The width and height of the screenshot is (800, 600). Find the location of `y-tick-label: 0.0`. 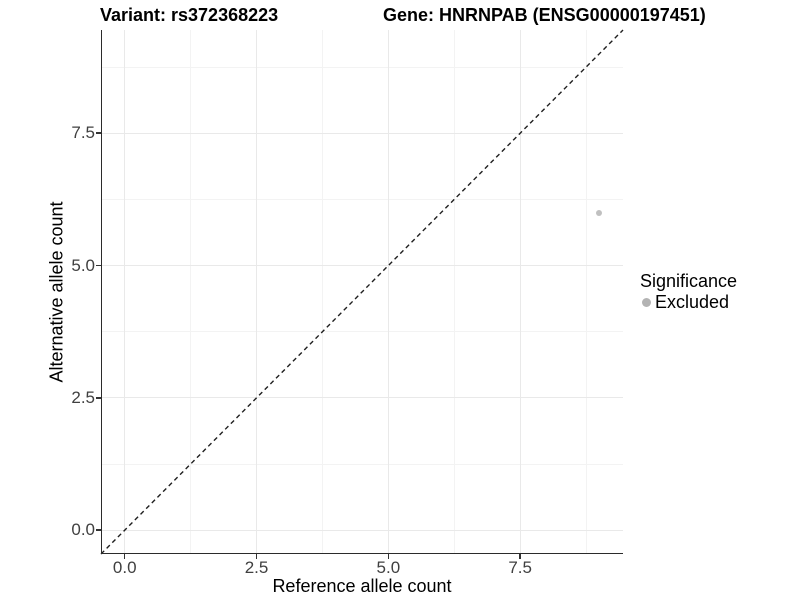

y-tick-label: 0.0 is located at coordinates (83, 530).